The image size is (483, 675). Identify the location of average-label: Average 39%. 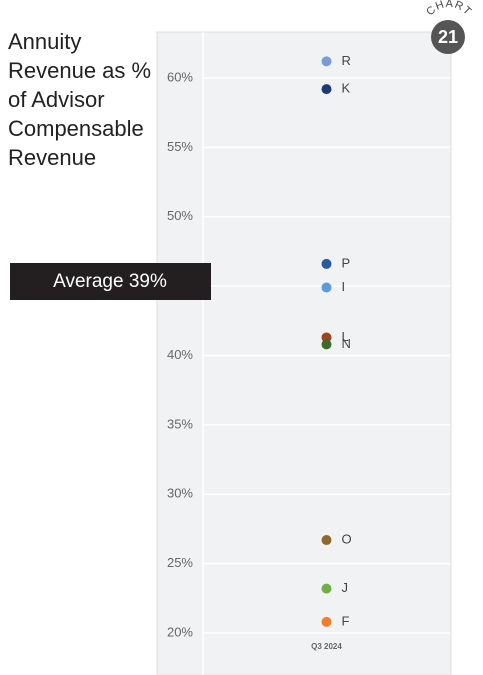
(110, 281).